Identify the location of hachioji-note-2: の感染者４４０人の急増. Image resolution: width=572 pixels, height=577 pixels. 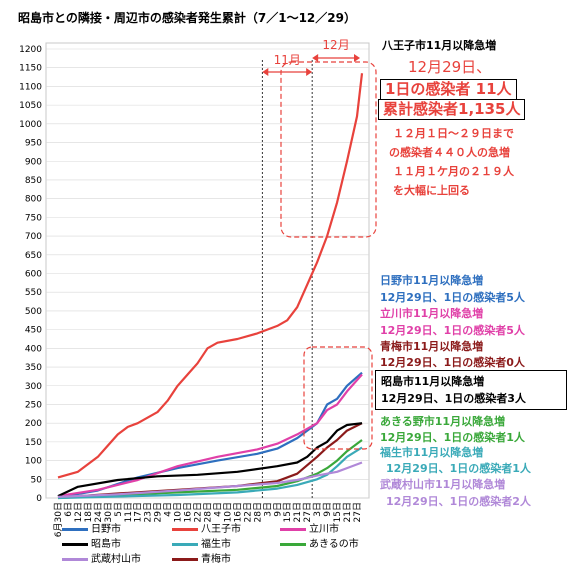
(449, 152).